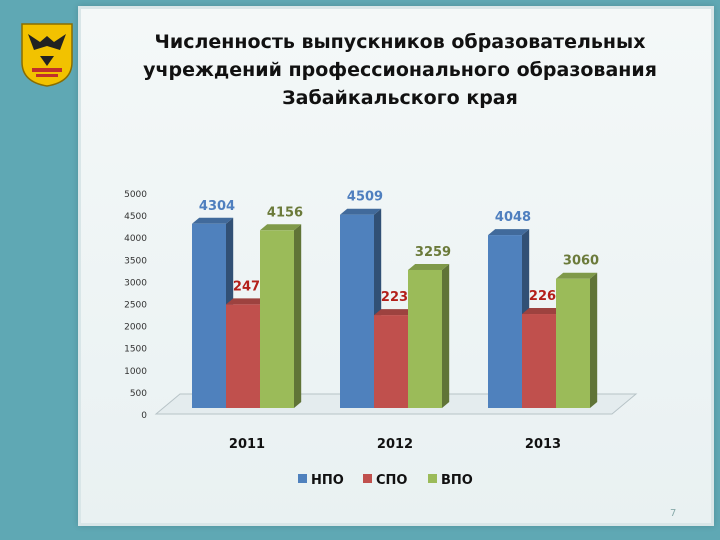 Image resolution: width=720 pixels, height=540 pixels. Describe the element at coordinates (135, 372) in the screenshot. I see `y-tick-label: 1000` at that location.